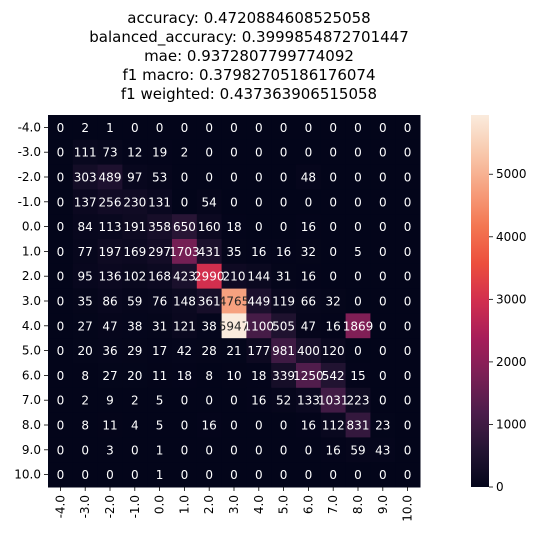 This screenshot has width=545, height=535. Describe the element at coordinates (85, 202) in the screenshot. I see `cell-value-label: 137` at that location.